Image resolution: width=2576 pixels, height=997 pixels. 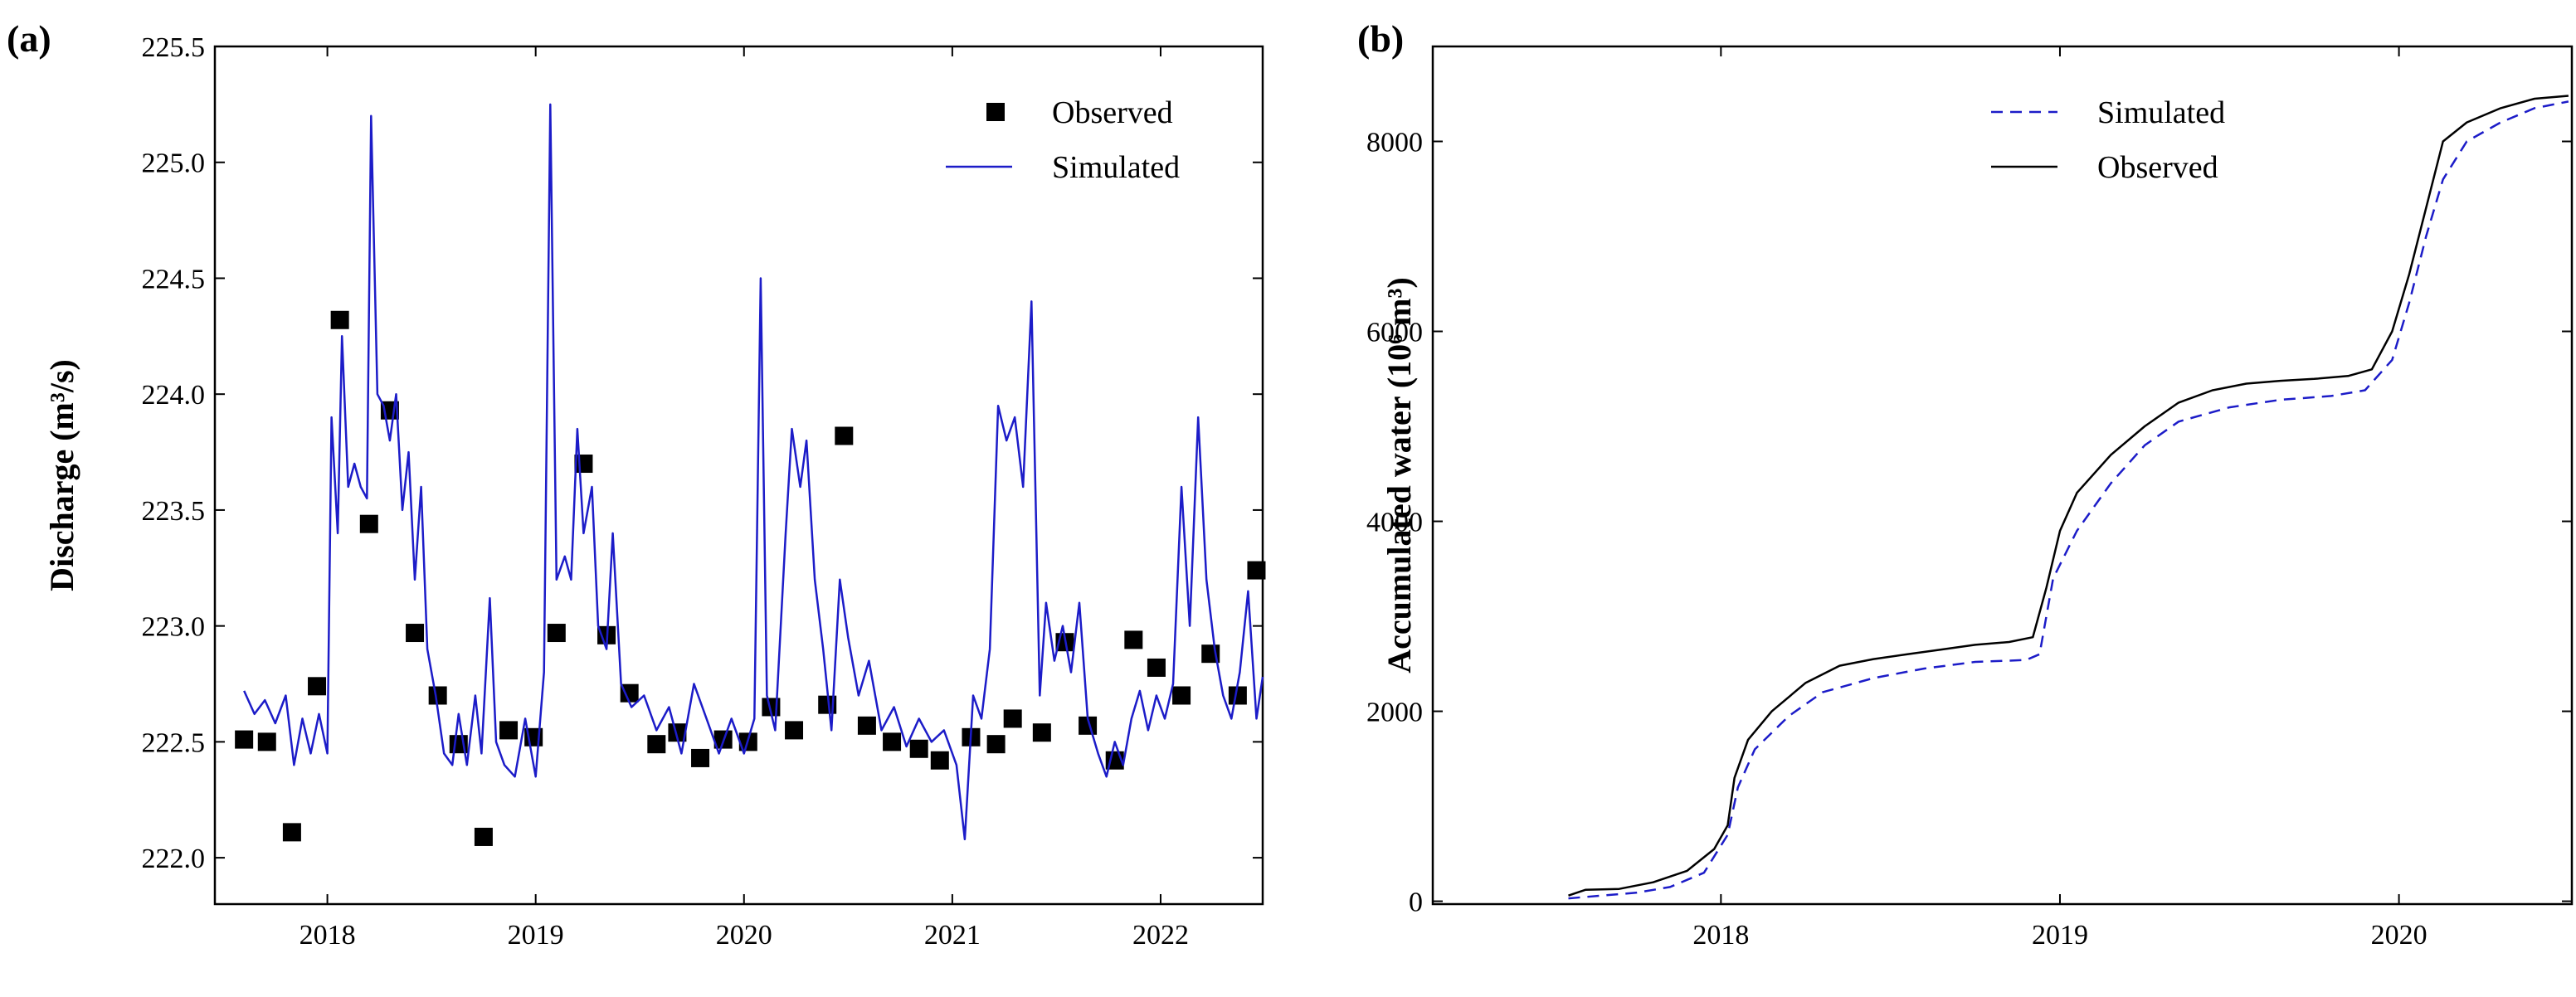 What do you see at coordinates (29, 38) in the screenshot?
I see `panel-label: (a)` at bounding box center [29, 38].